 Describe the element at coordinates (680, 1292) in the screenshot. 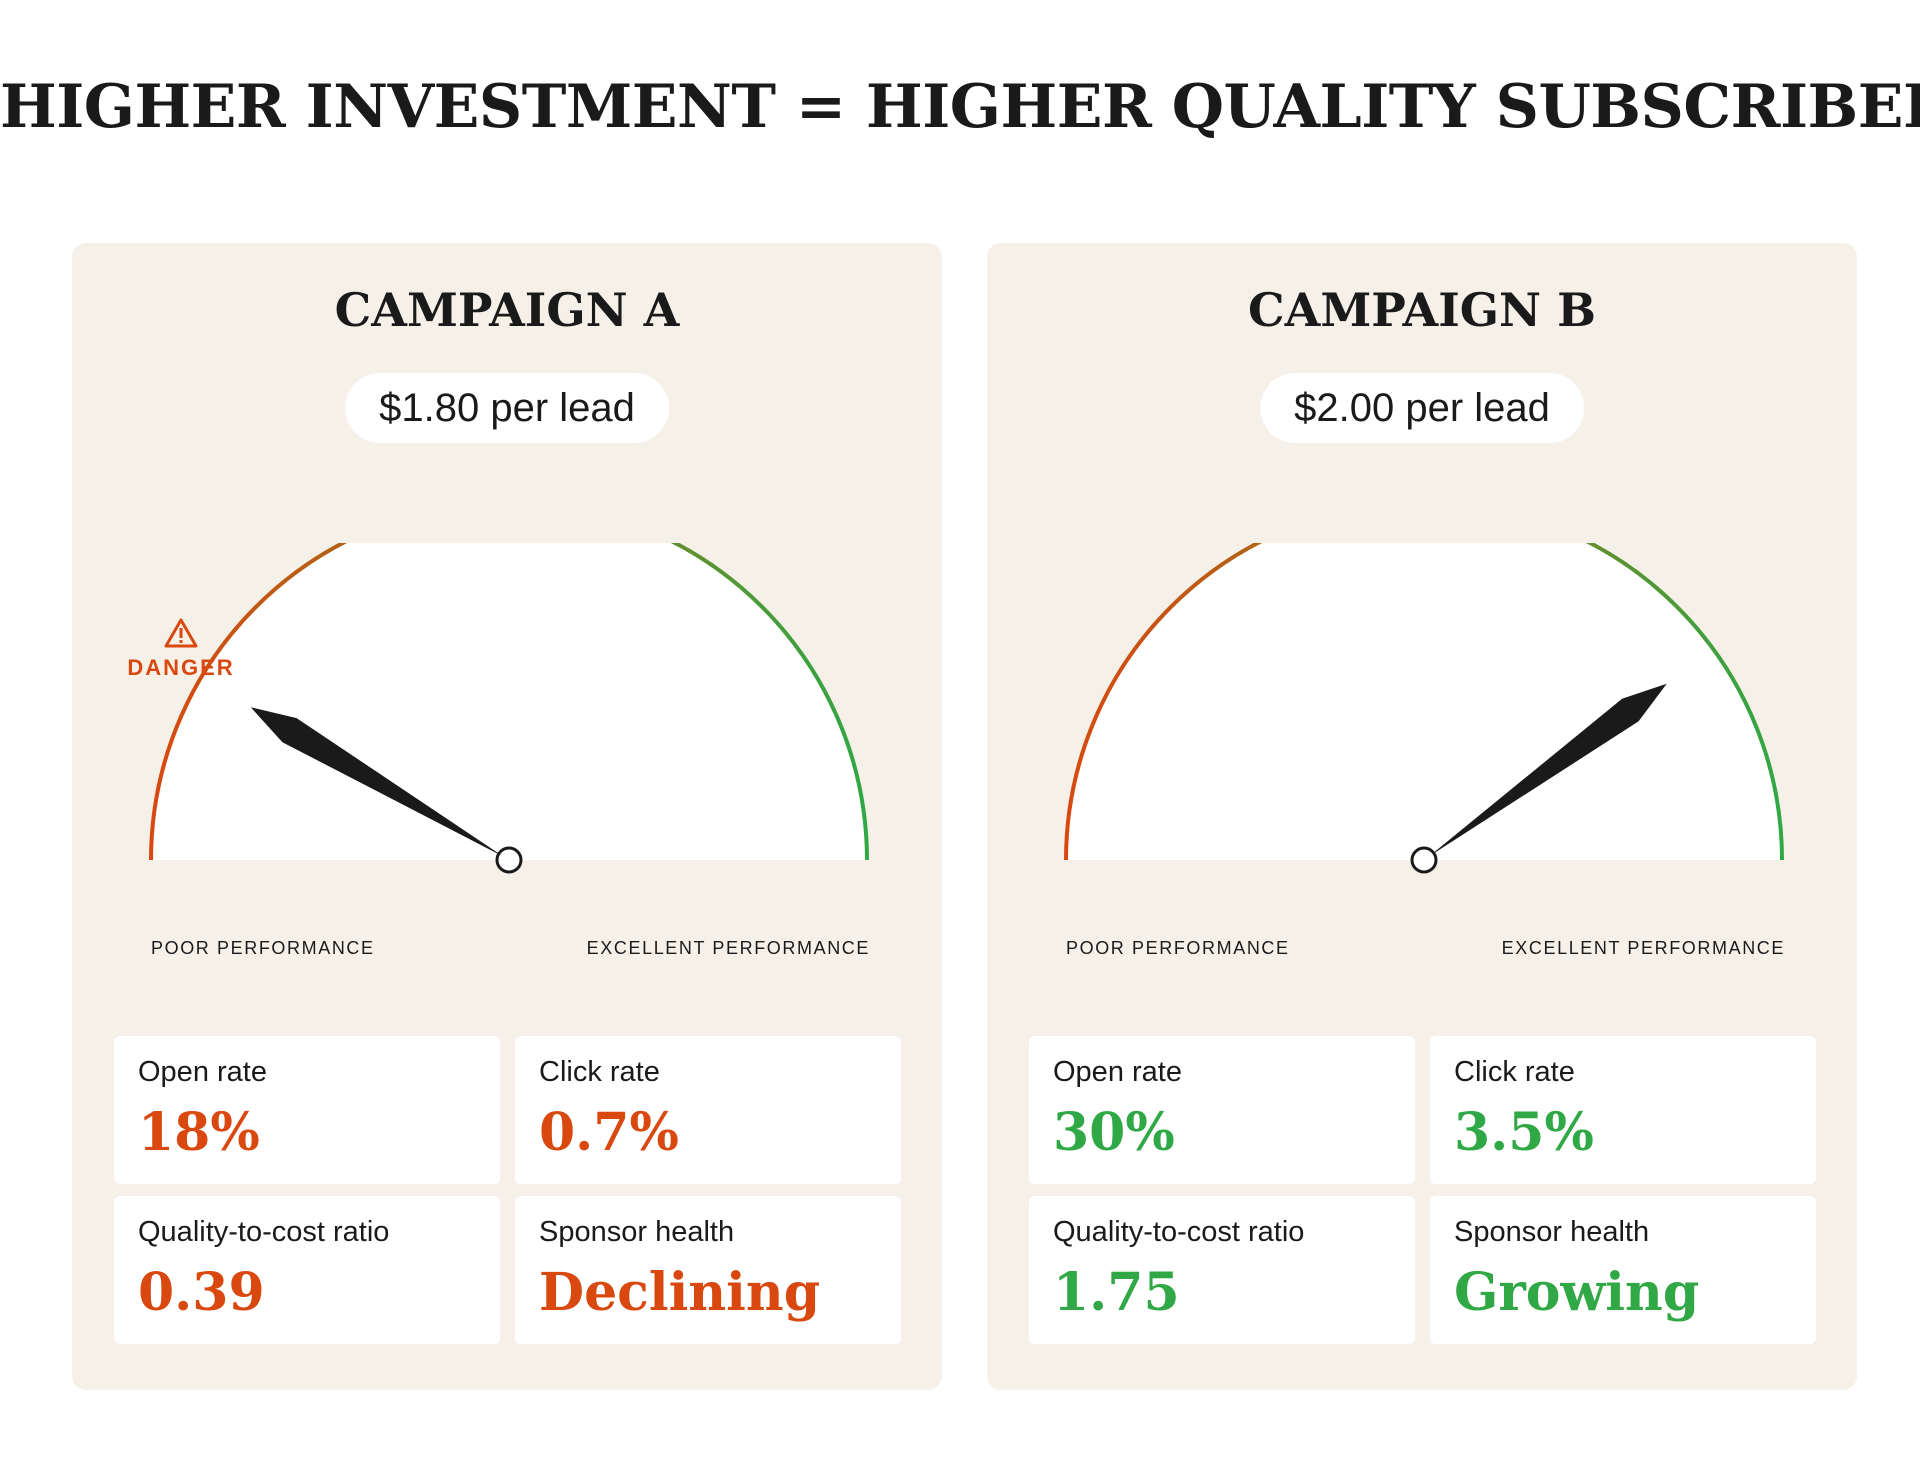

I see `metric-value: Declining` at that location.